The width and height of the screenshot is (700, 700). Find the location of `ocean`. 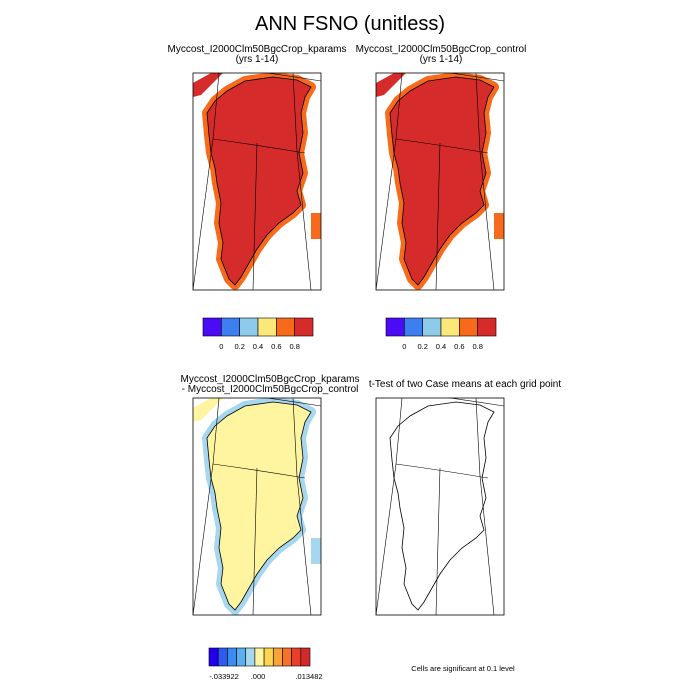

ocean is located at coordinates (440, 506).